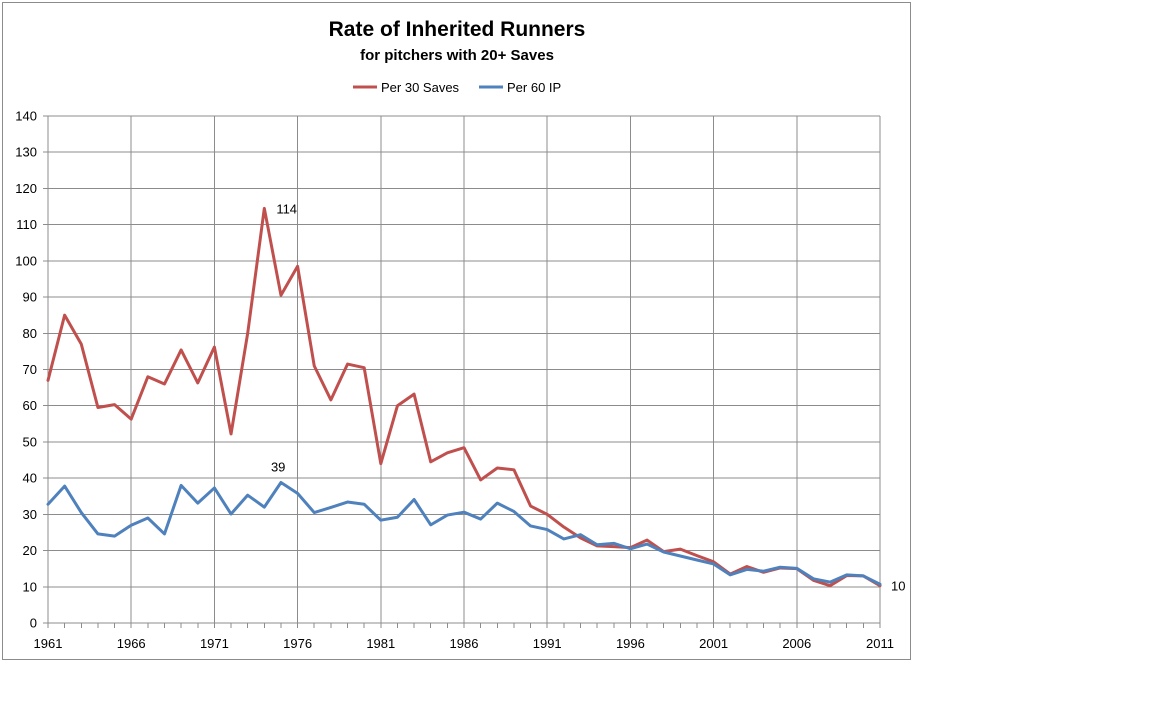  Describe the element at coordinates (380, 643) in the screenshot. I see `x-tick-label: 1981` at that location.